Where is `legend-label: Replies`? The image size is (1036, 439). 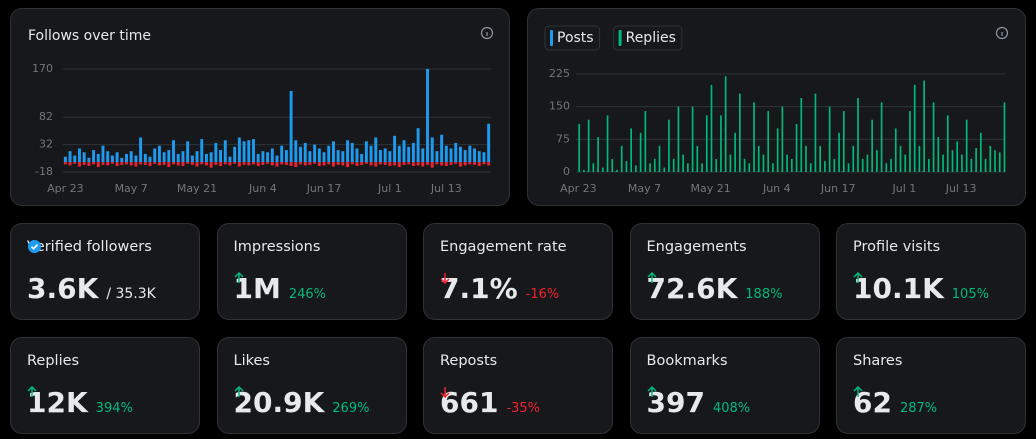
legend-label: Replies is located at coordinates (651, 38).